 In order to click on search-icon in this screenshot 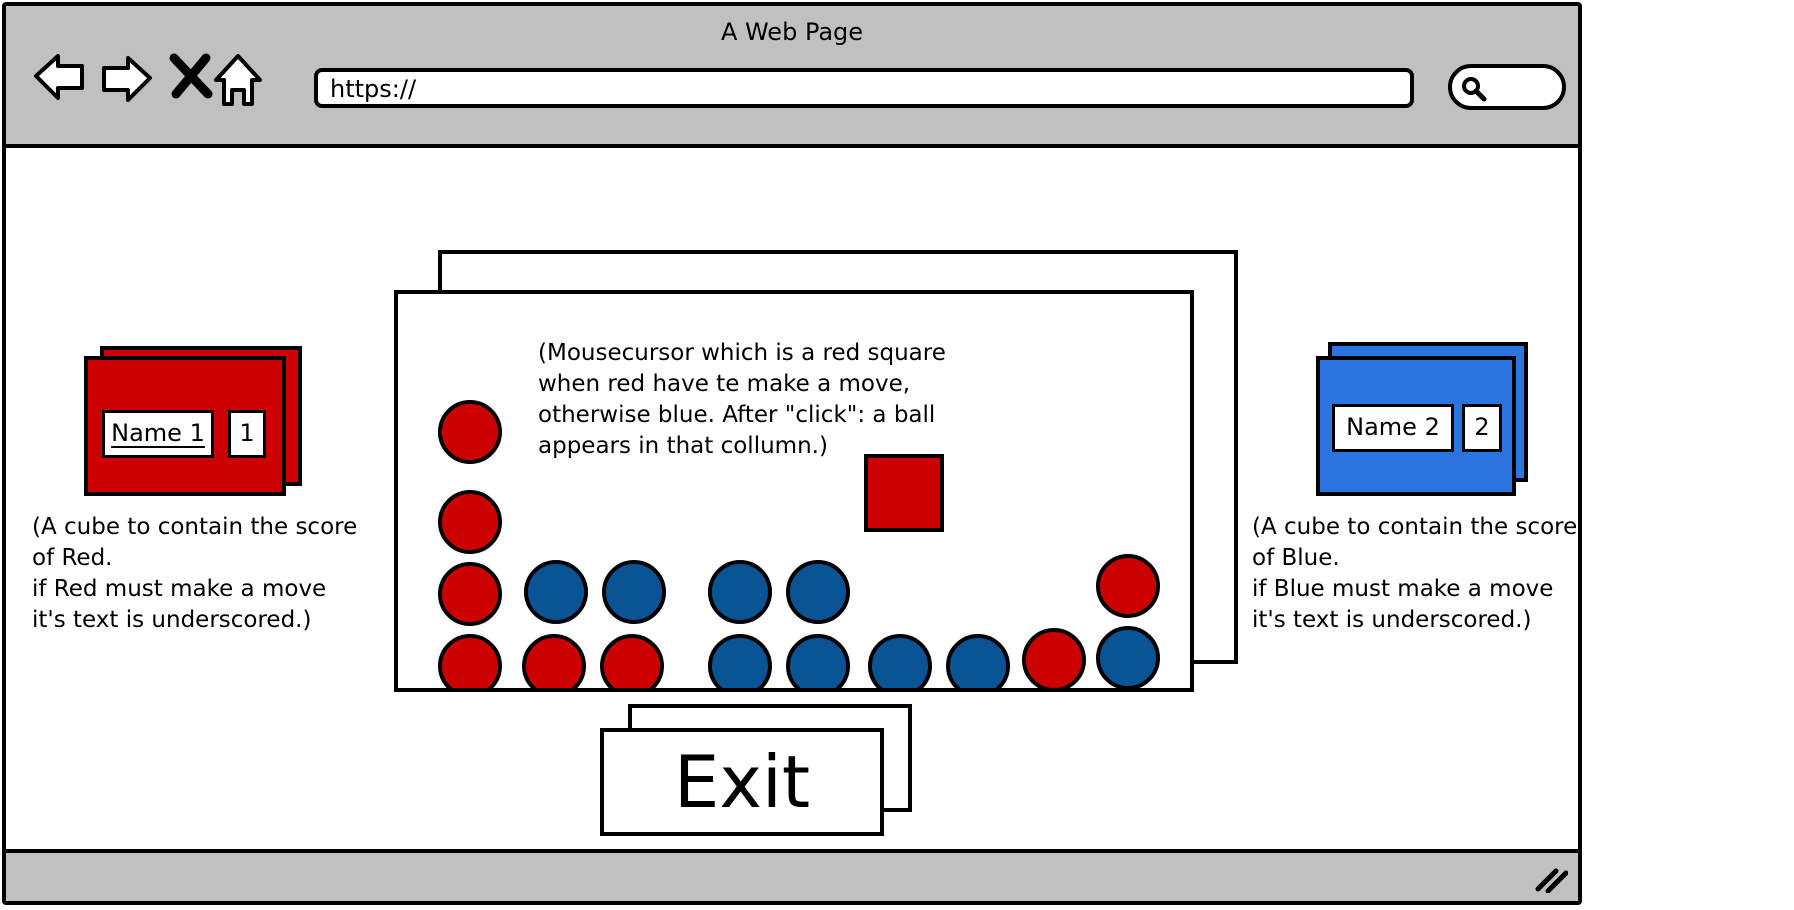, I will do `click(1474, 89)`.